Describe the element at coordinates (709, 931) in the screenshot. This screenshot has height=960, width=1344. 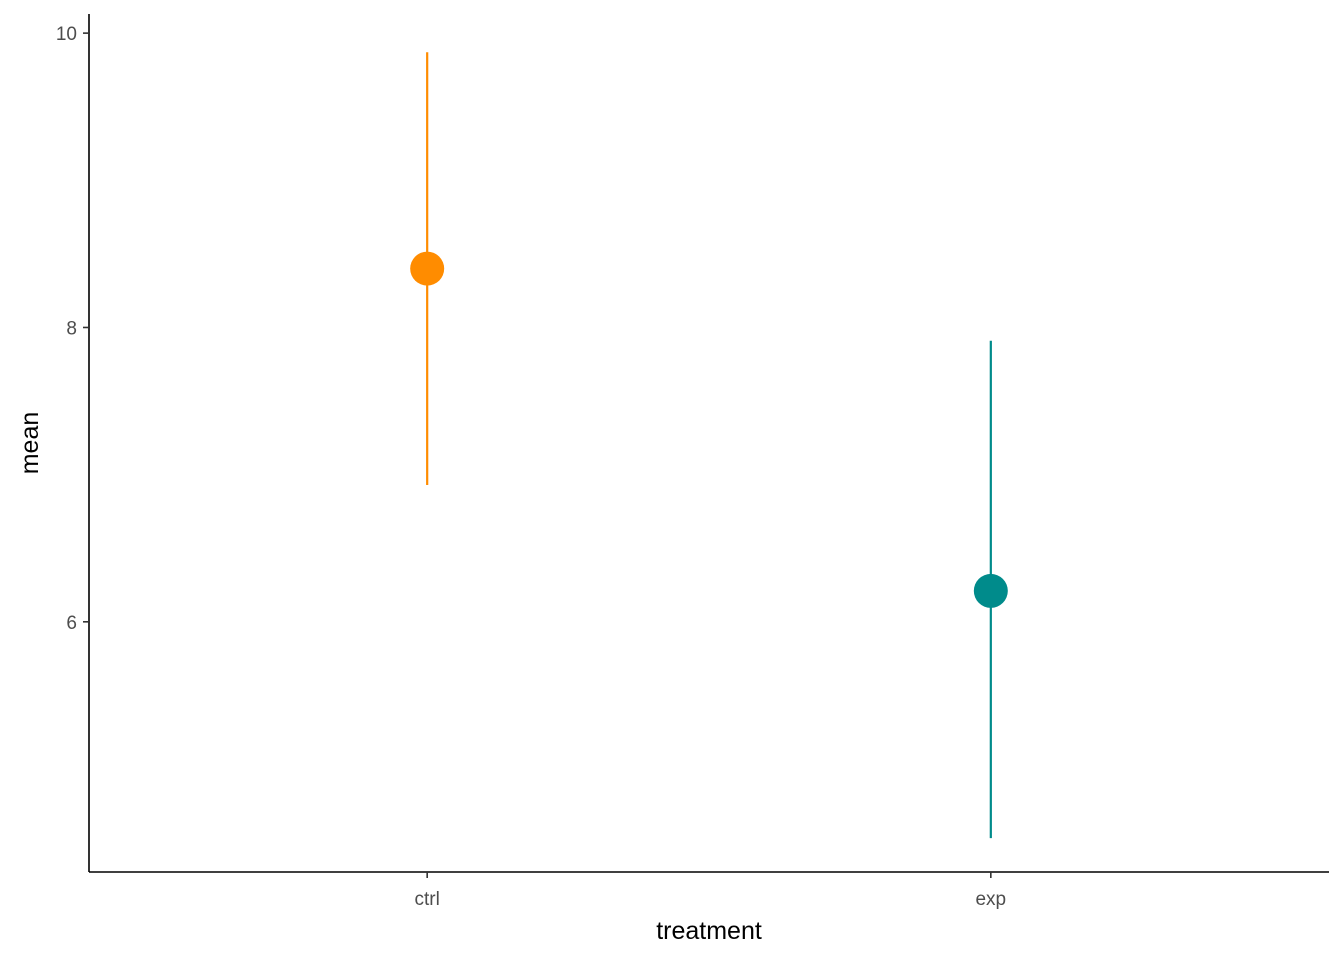
I see `x-axis-title: treatment` at that location.